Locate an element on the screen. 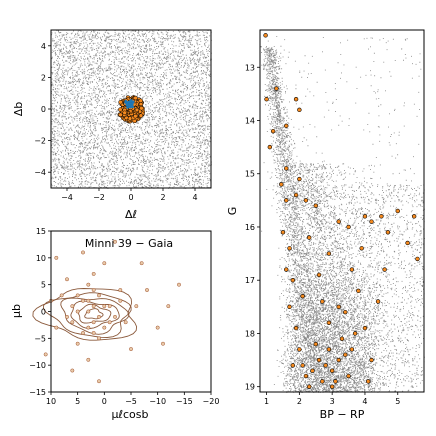 The image size is (436, 436). sky-map-x-label: Δℓ is located at coordinates (131, 214).